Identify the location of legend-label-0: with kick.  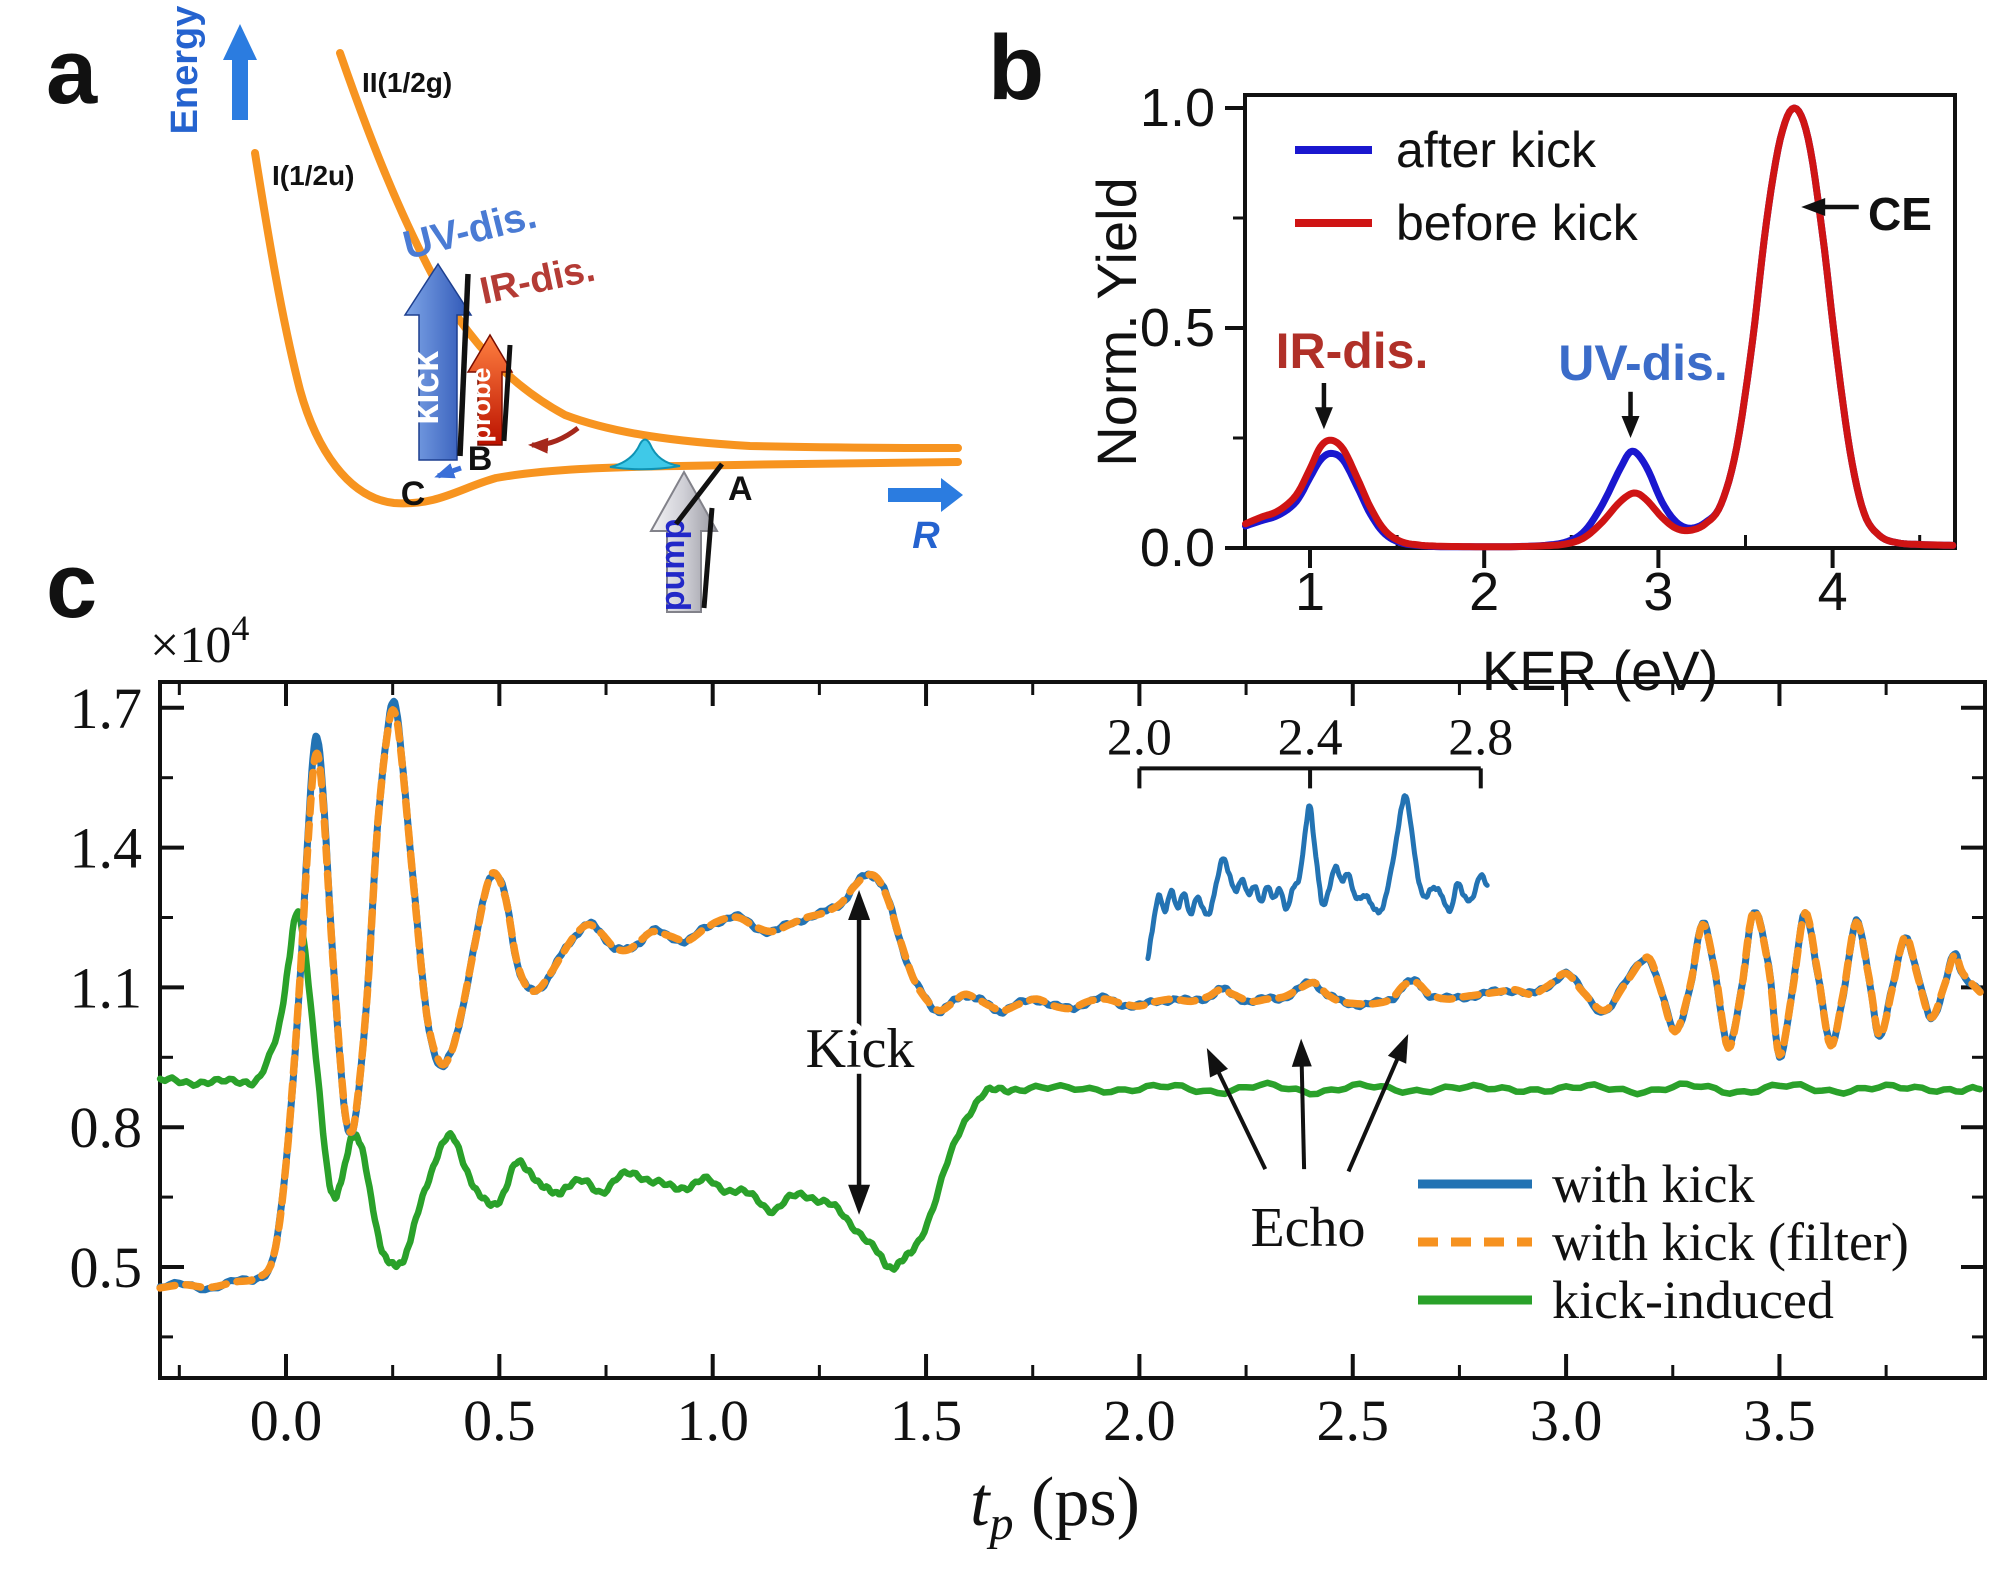
(1653, 1184).